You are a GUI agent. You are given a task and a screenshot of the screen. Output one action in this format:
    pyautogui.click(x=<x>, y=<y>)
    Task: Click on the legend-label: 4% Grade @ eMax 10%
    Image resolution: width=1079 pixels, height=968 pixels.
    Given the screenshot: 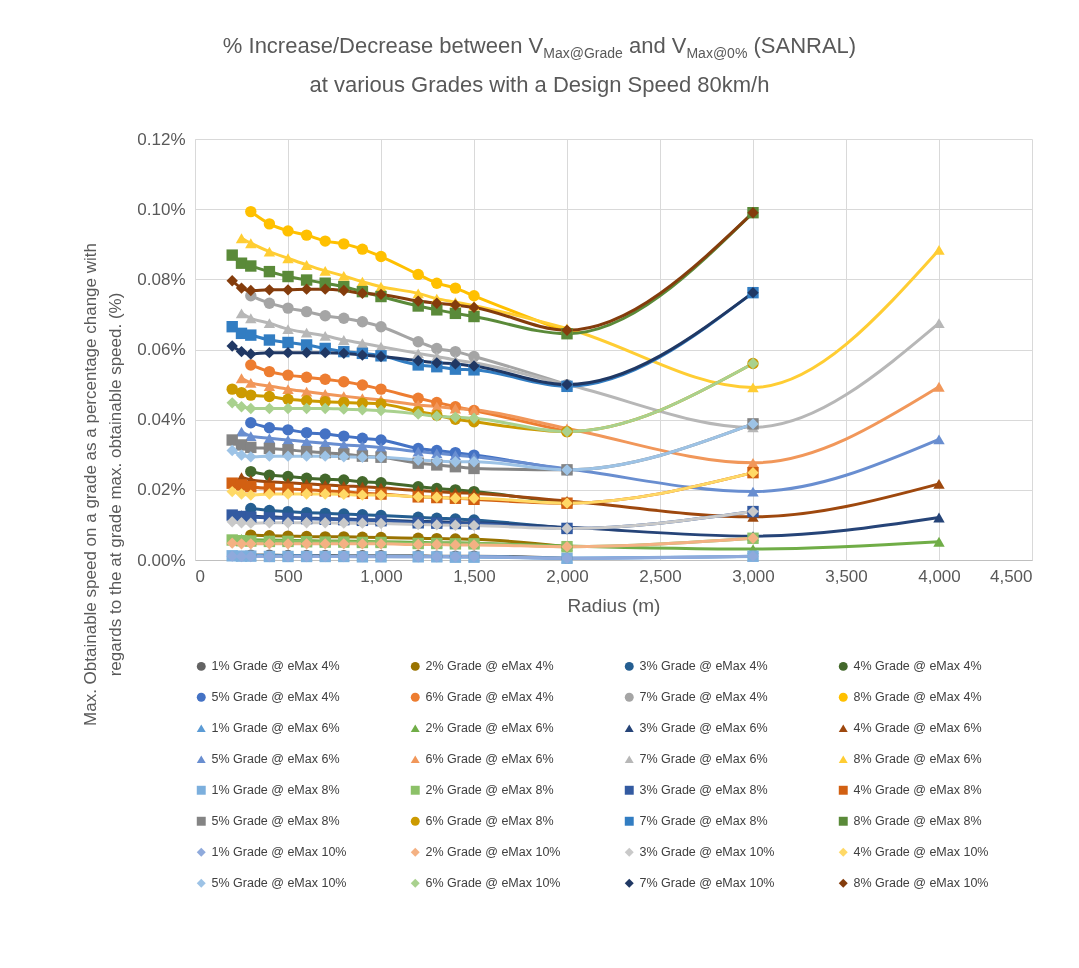 What is the action you would take?
    pyautogui.click(x=921, y=852)
    